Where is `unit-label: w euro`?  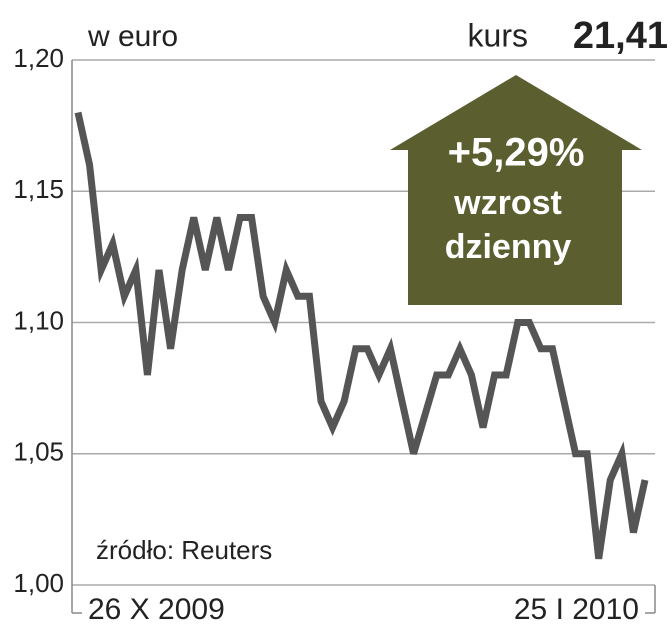 unit-label: w euro is located at coordinates (132, 36).